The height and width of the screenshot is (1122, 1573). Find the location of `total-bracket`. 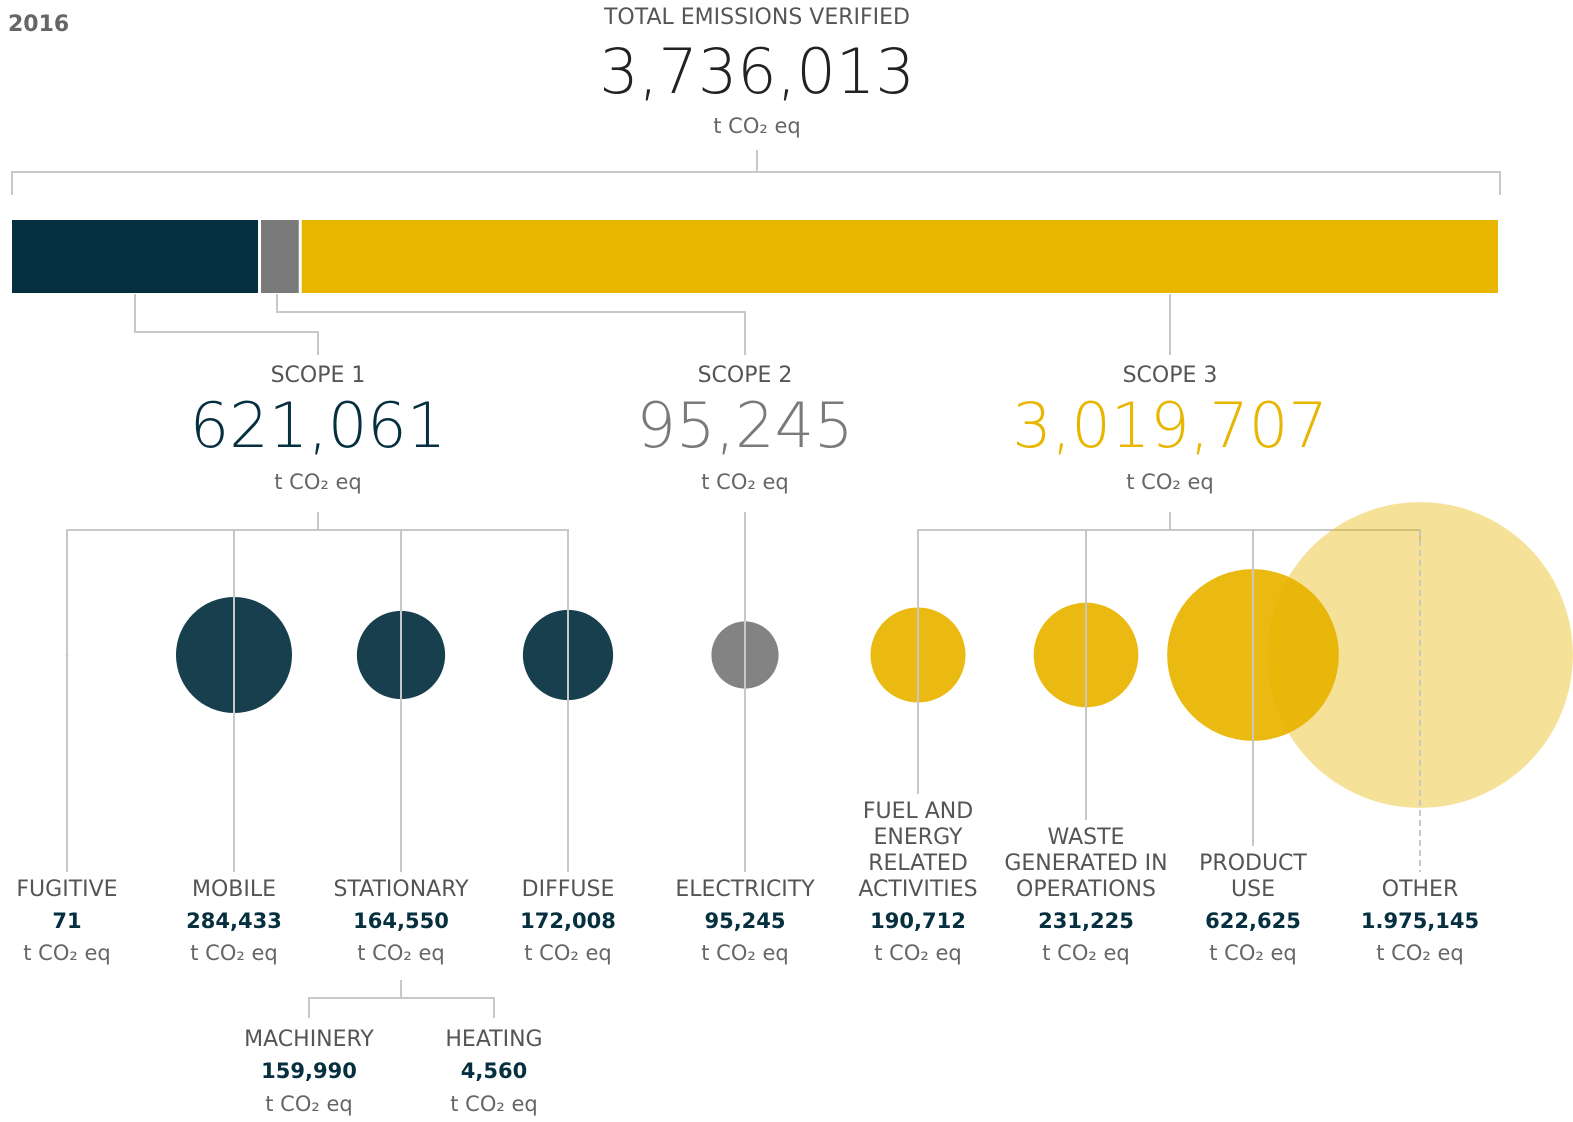

total-bracket is located at coordinates (756, 183).